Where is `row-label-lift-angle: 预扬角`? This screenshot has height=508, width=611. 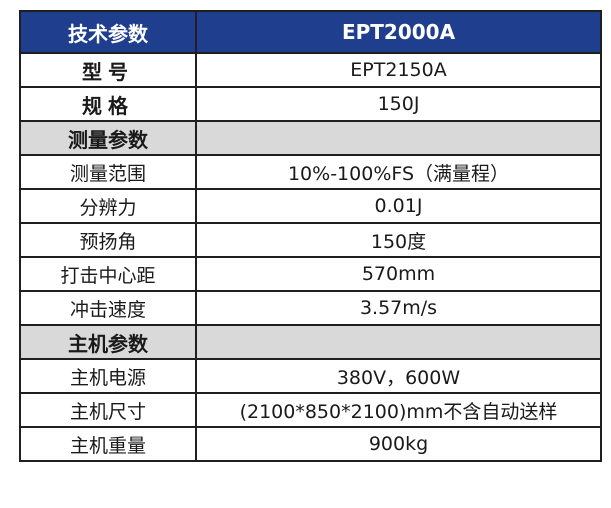
row-label-lift-angle: 预扬角 is located at coordinates (108, 240).